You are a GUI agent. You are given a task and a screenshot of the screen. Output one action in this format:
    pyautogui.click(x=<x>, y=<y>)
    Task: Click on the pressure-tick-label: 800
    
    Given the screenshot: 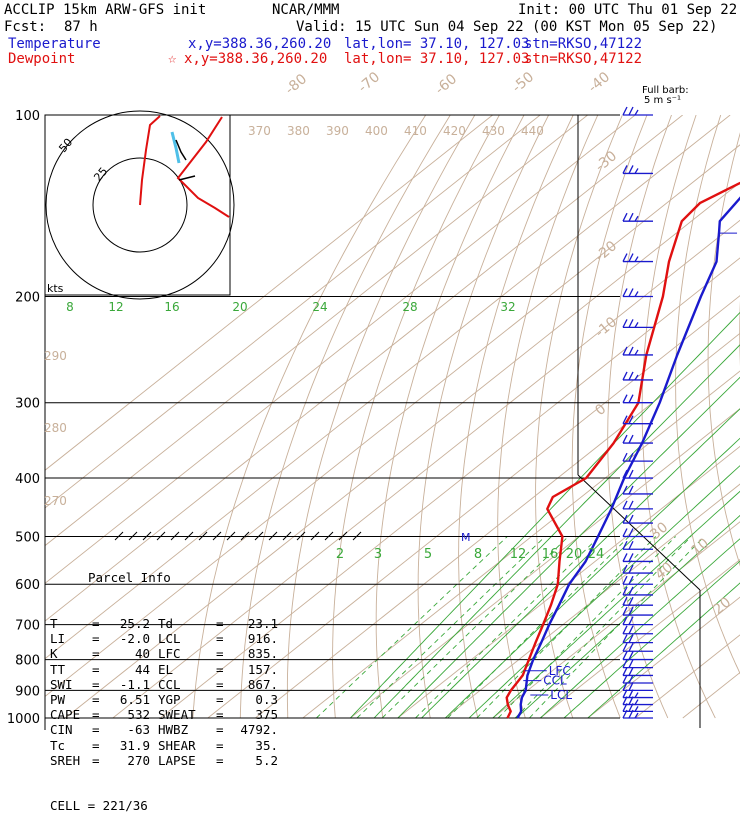 What is the action you would take?
    pyautogui.click(x=27, y=661)
    